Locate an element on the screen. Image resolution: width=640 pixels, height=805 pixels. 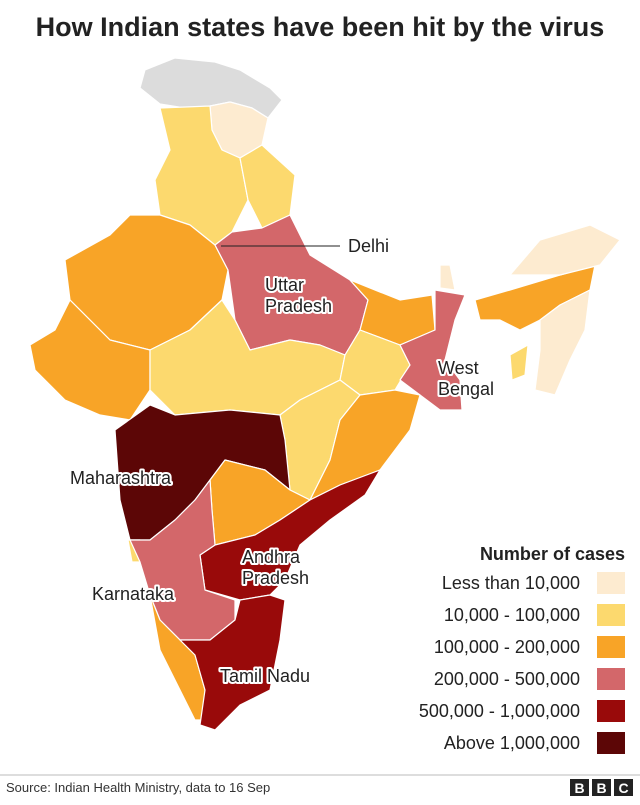
legend-label: 100,000 - 200,000 is located at coordinates (507, 647).